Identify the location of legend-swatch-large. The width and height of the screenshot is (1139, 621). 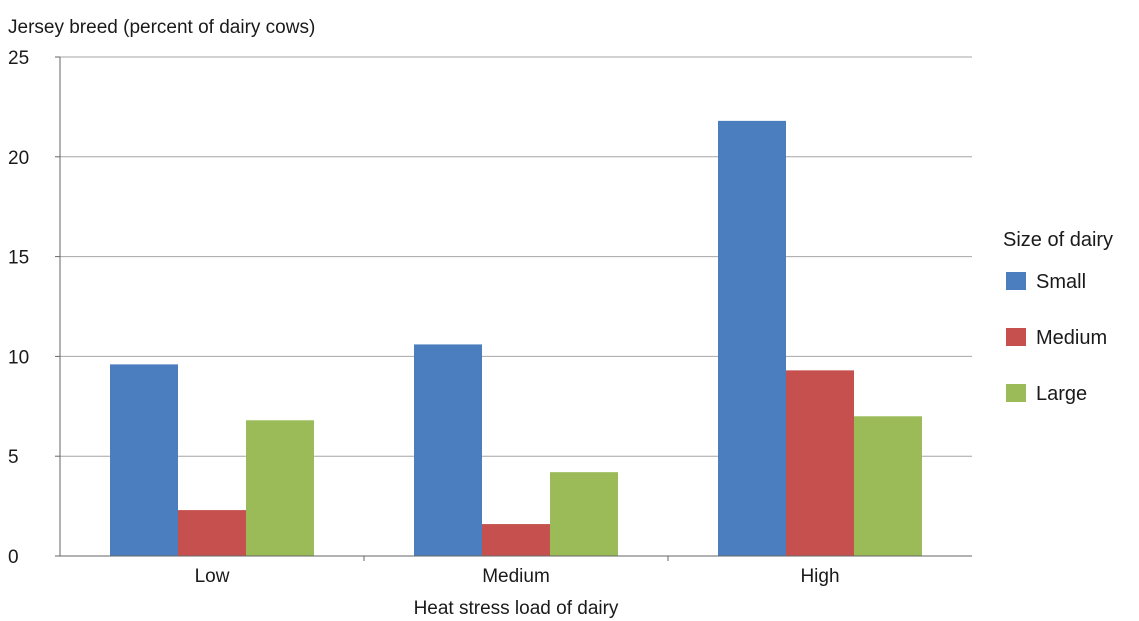
(1016, 393).